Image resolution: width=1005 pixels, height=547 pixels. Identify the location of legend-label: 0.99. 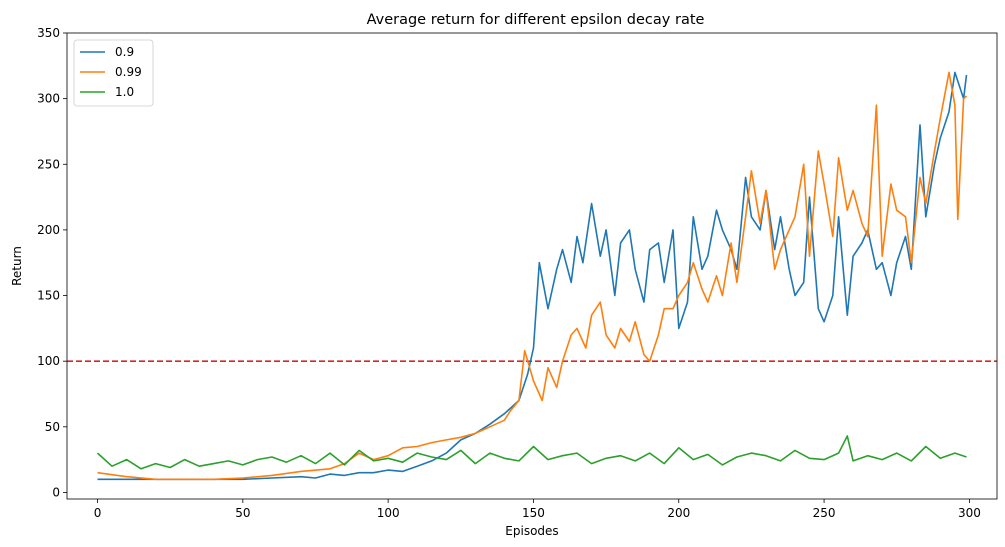
(128, 72).